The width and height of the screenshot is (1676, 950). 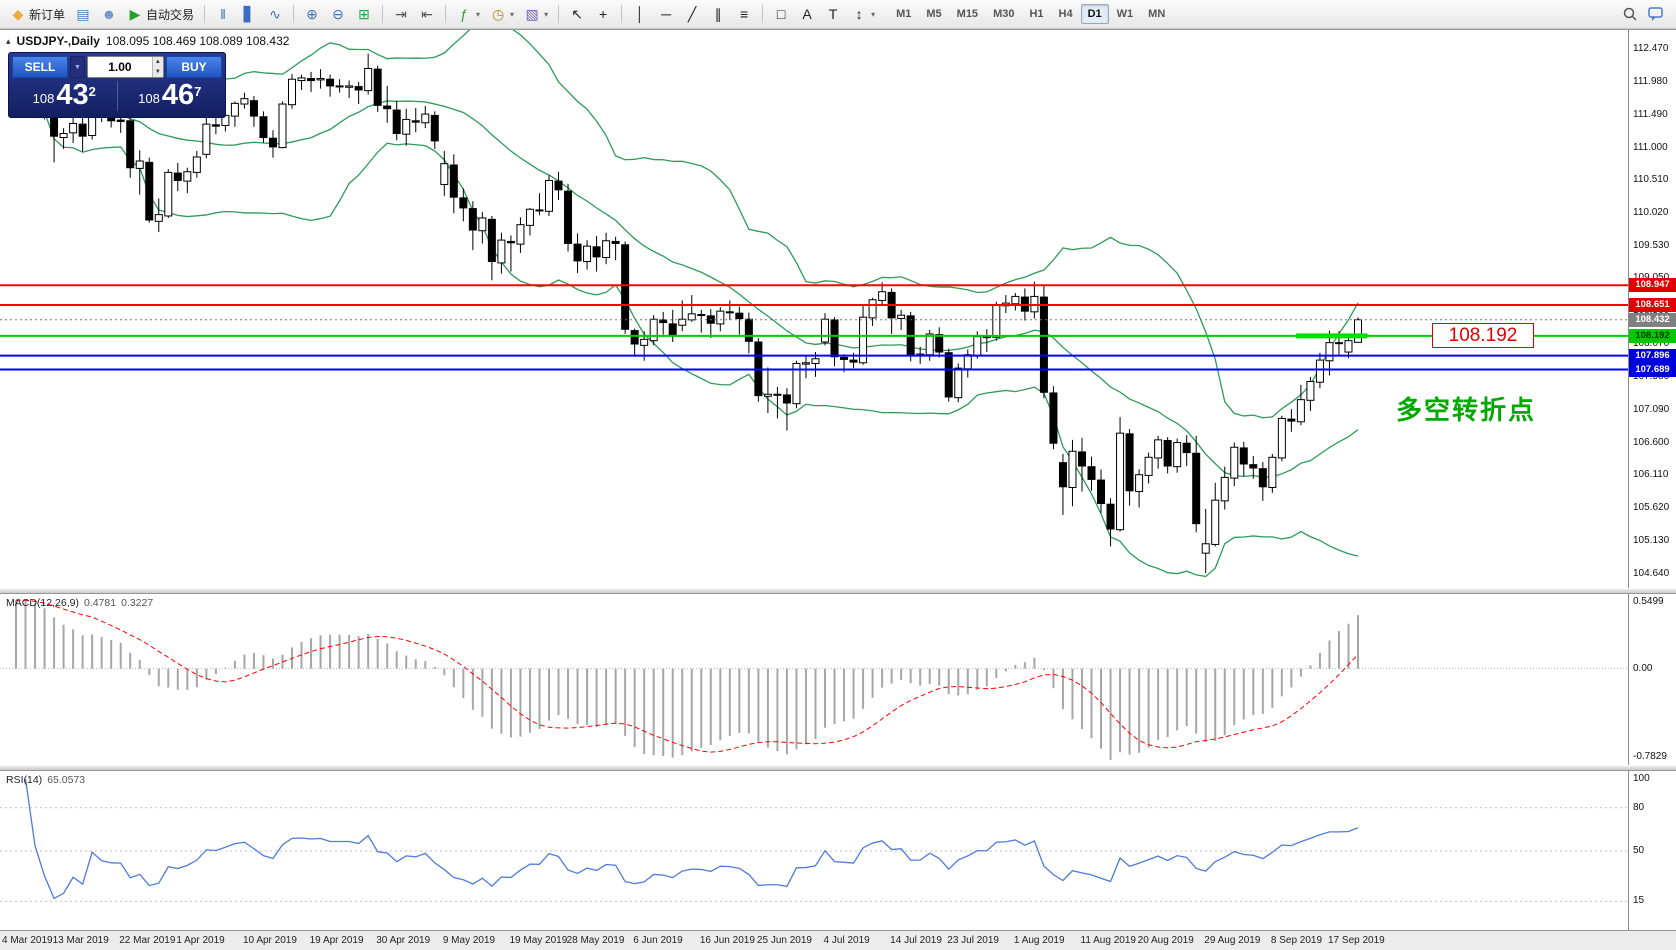 What do you see at coordinates (117, 96) in the screenshot?
I see `price-divider` at bounding box center [117, 96].